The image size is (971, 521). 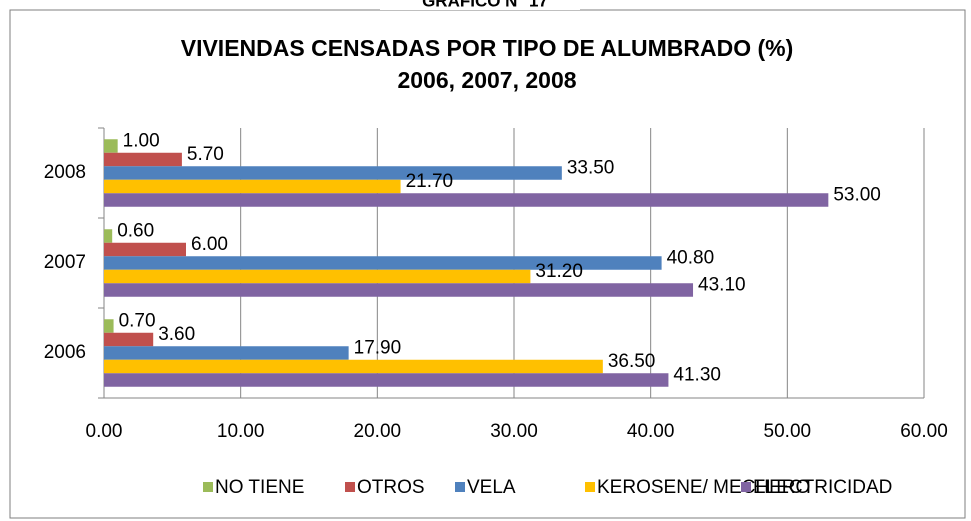 What do you see at coordinates (65, 172) in the screenshot?
I see `y-tick-label: 2008` at bounding box center [65, 172].